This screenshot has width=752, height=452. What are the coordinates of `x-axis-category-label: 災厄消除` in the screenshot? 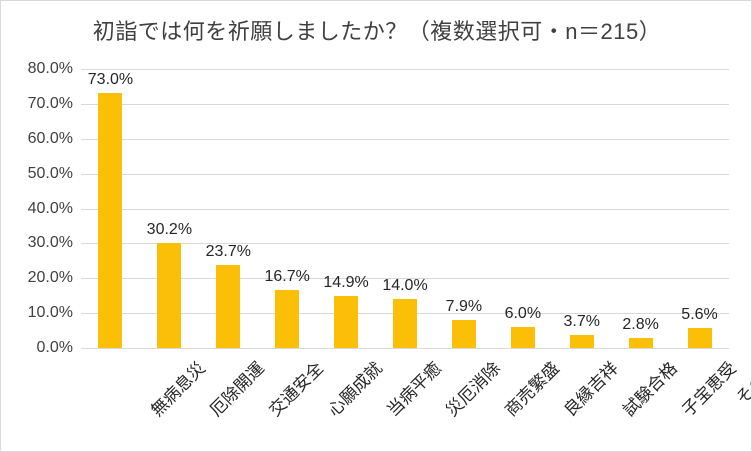 It's located at (473, 389).